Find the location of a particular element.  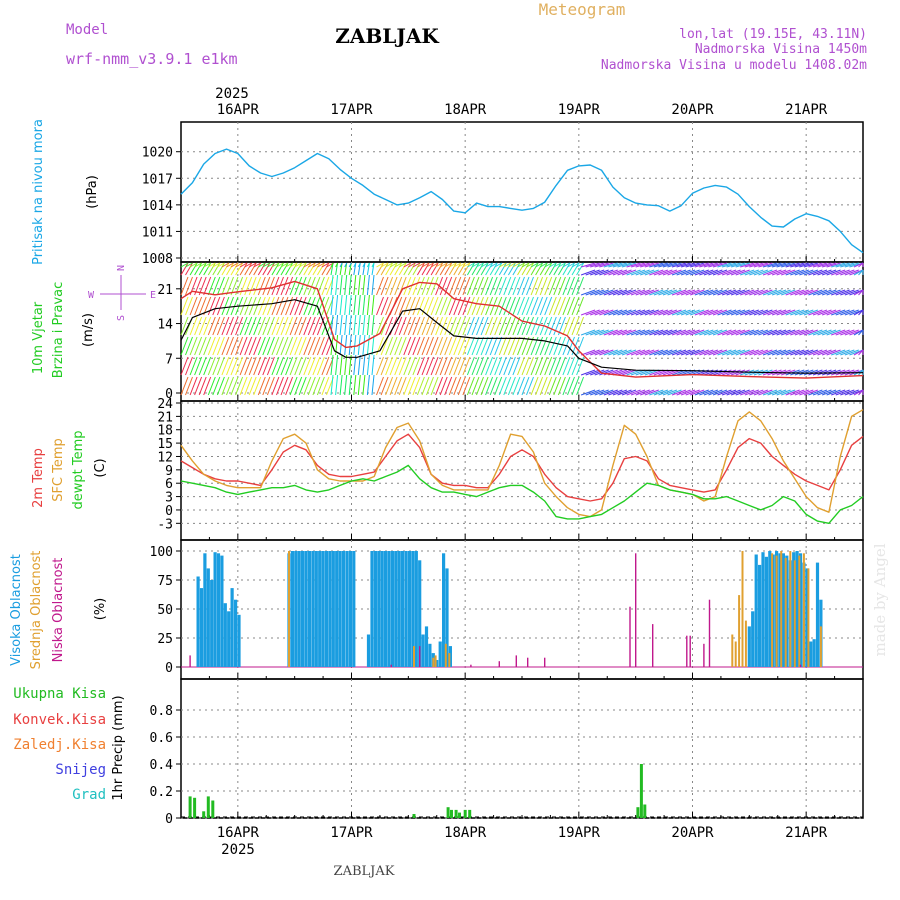

pressure-line is located at coordinates (522, 201).